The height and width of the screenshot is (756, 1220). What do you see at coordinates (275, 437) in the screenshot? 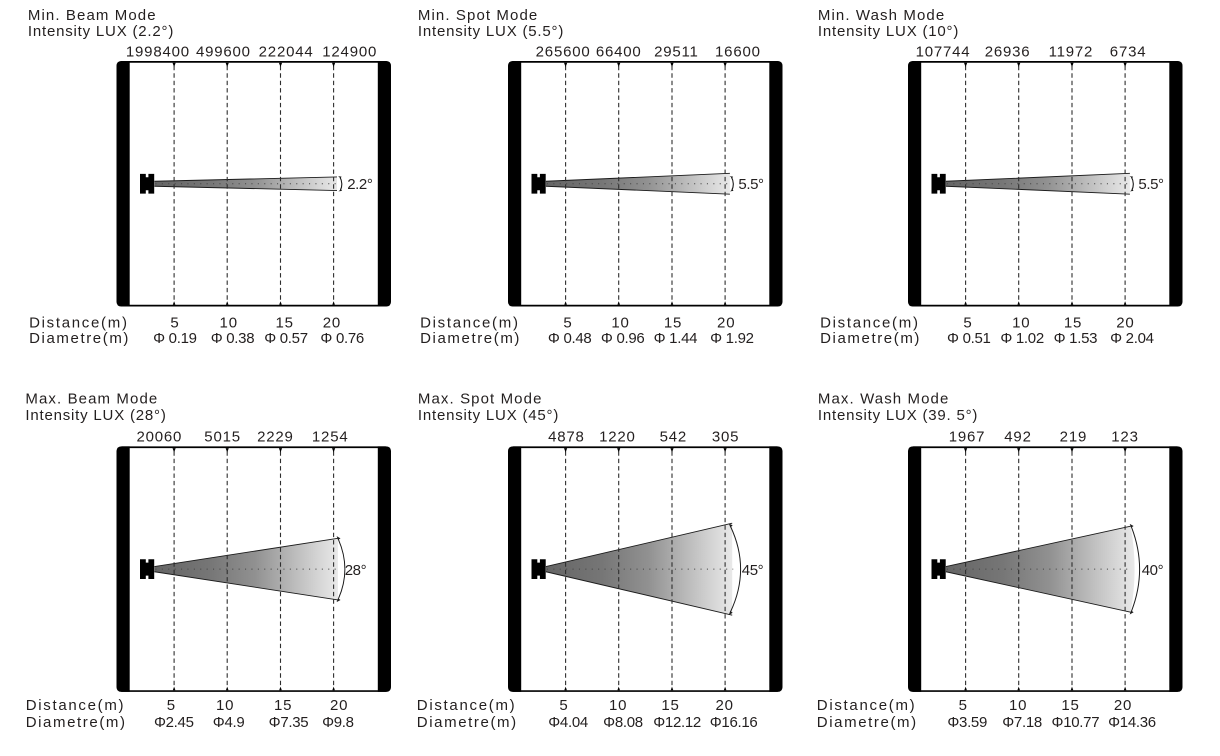
I see `svg-text: 2229` at bounding box center [275, 437].